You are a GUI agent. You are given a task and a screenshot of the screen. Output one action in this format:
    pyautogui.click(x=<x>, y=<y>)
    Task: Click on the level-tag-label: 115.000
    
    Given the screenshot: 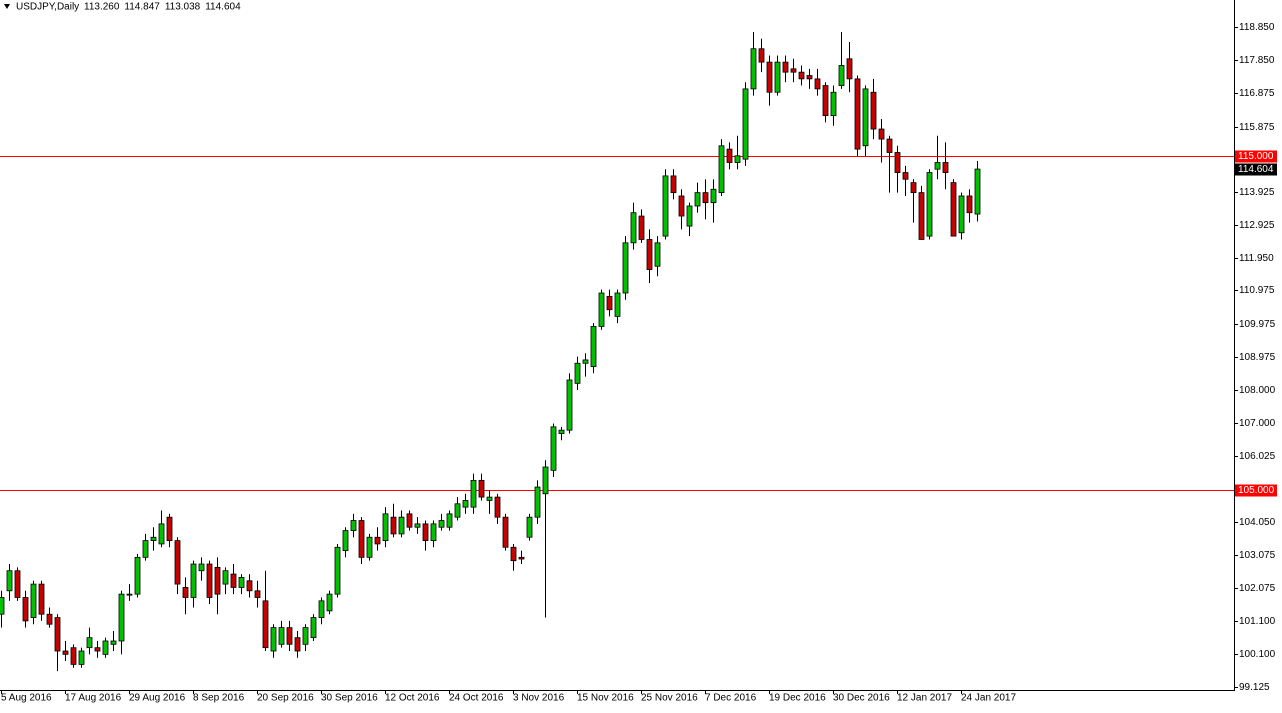 What is the action you would take?
    pyautogui.click(x=1256, y=156)
    